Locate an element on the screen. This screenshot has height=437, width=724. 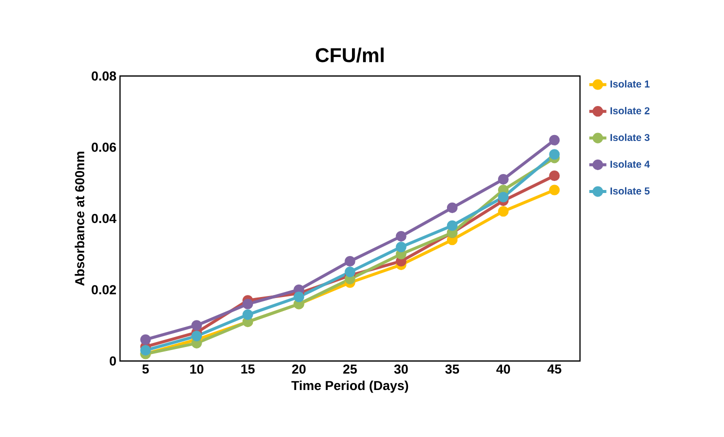
x-tick-label: 5 is located at coordinates (145, 369).